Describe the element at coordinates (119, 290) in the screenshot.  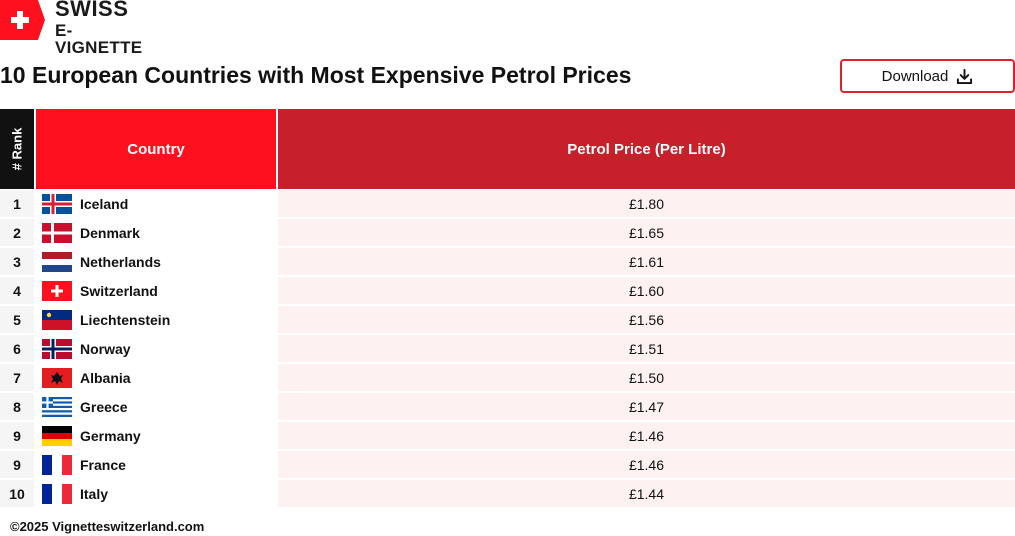
I see `country-name: Switzerland` at that location.